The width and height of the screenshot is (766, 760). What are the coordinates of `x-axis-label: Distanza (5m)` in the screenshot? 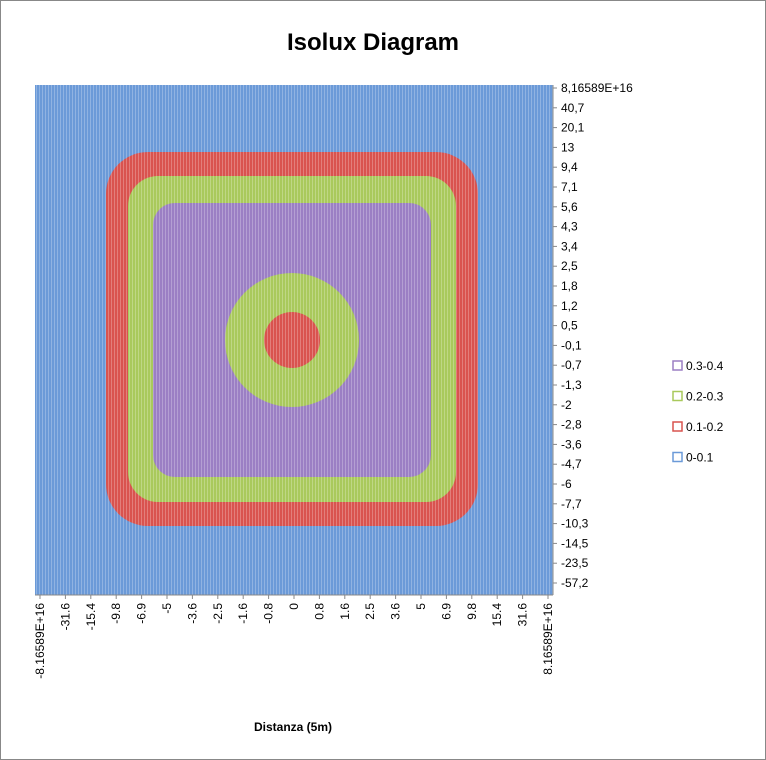 It's located at (293, 727).